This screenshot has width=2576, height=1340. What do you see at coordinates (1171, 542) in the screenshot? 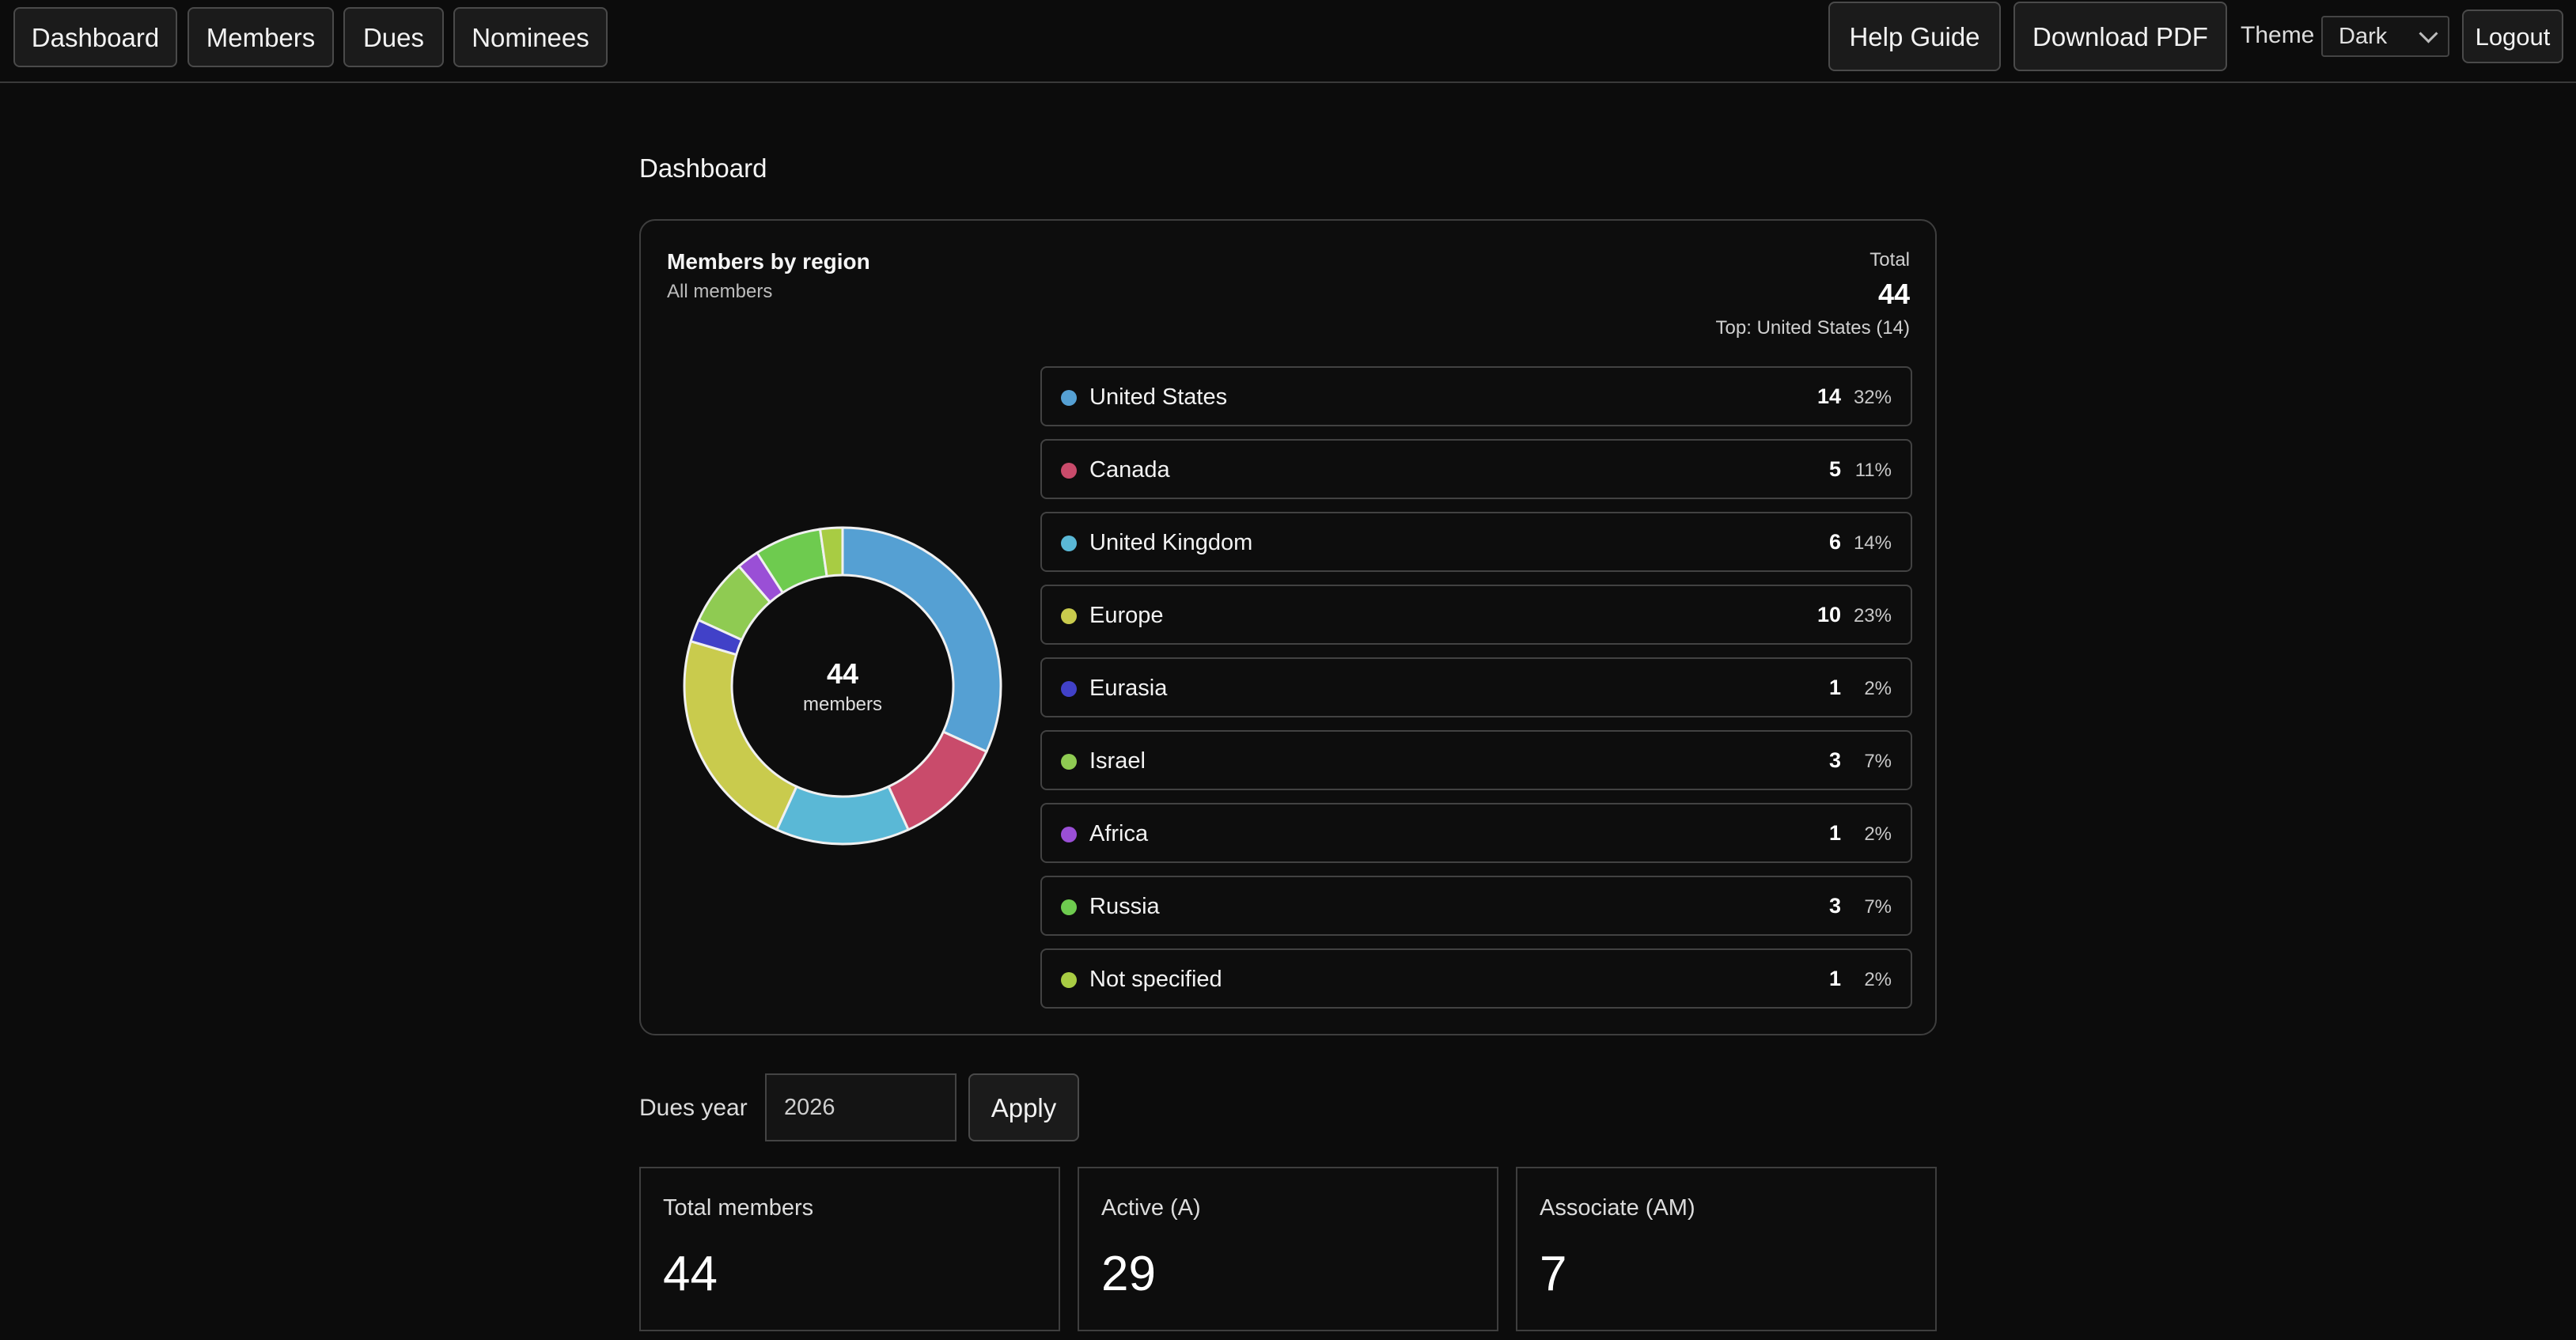
I see `legend-region-name: United Kingdom` at bounding box center [1171, 542].